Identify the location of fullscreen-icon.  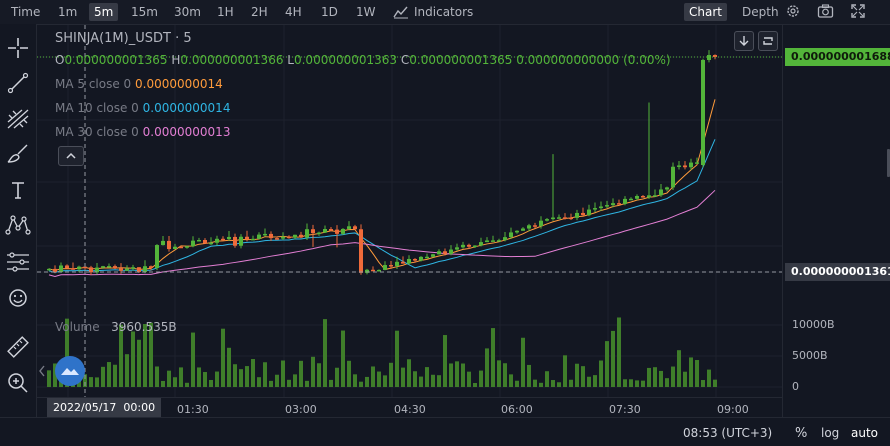
(858, 11).